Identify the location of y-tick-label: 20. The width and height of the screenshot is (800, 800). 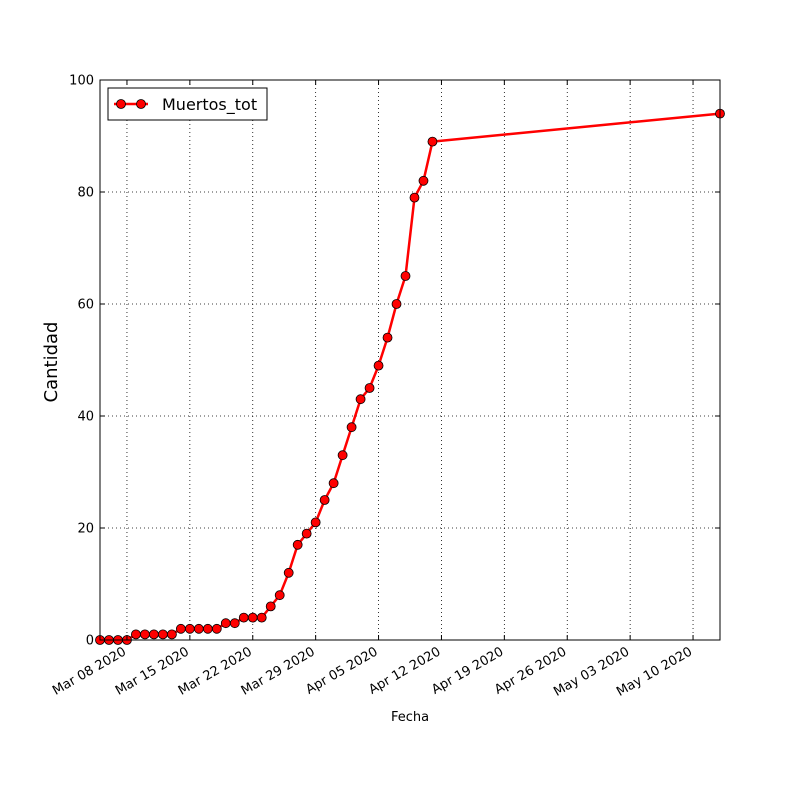
(85, 529).